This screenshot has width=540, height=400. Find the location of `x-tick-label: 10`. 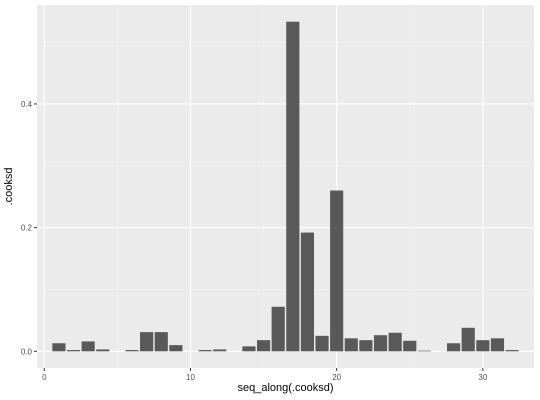

x-tick-label: 10 is located at coordinates (190, 377).